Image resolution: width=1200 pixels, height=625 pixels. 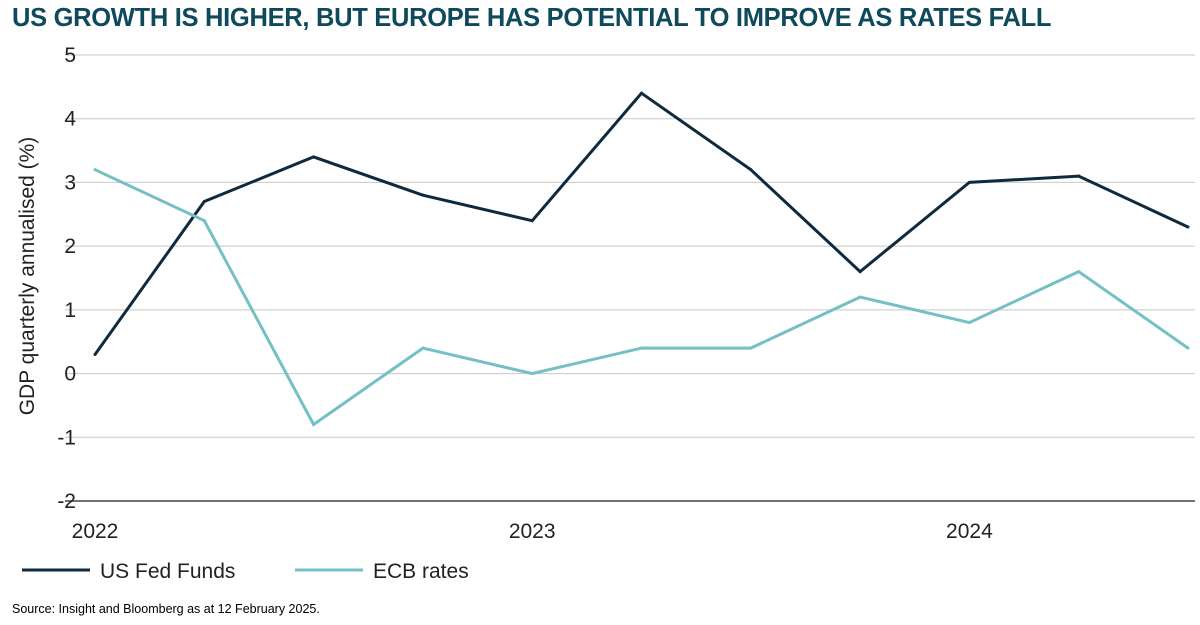 I want to click on legend-item: US Fed Funds, so click(x=128, y=571).